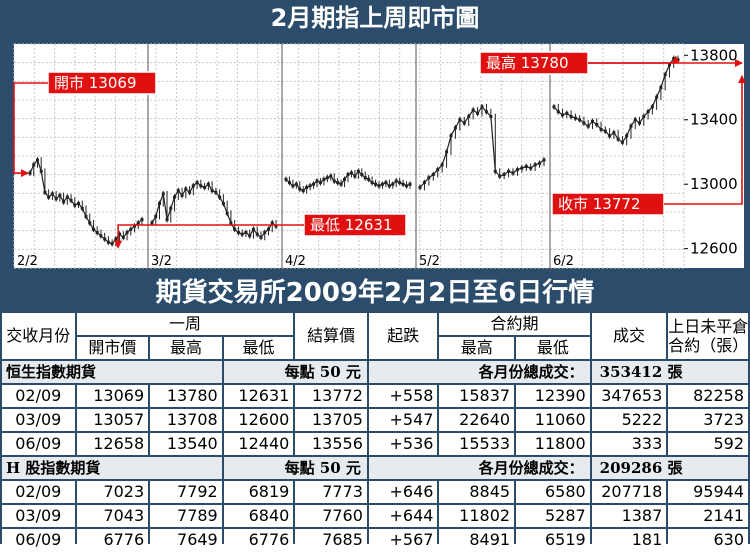 This screenshot has height=553, width=750. What do you see at coordinates (38, 396) in the screenshot?
I see `cell-month: 02/09` at bounding box center [38, 396].